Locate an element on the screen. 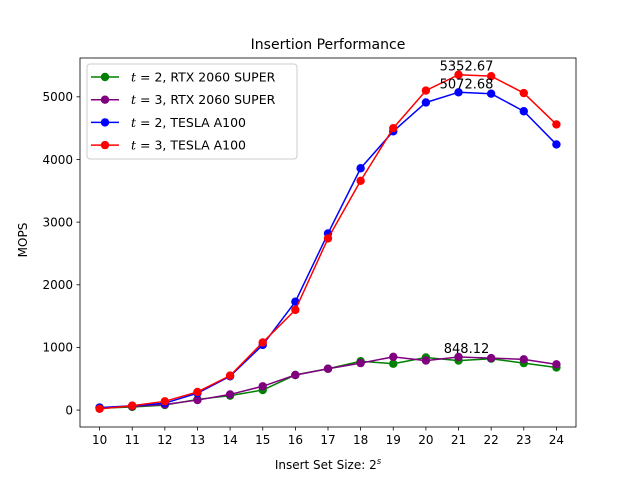  value-annotation: 5072.68 is located at coordinates (467, 84).